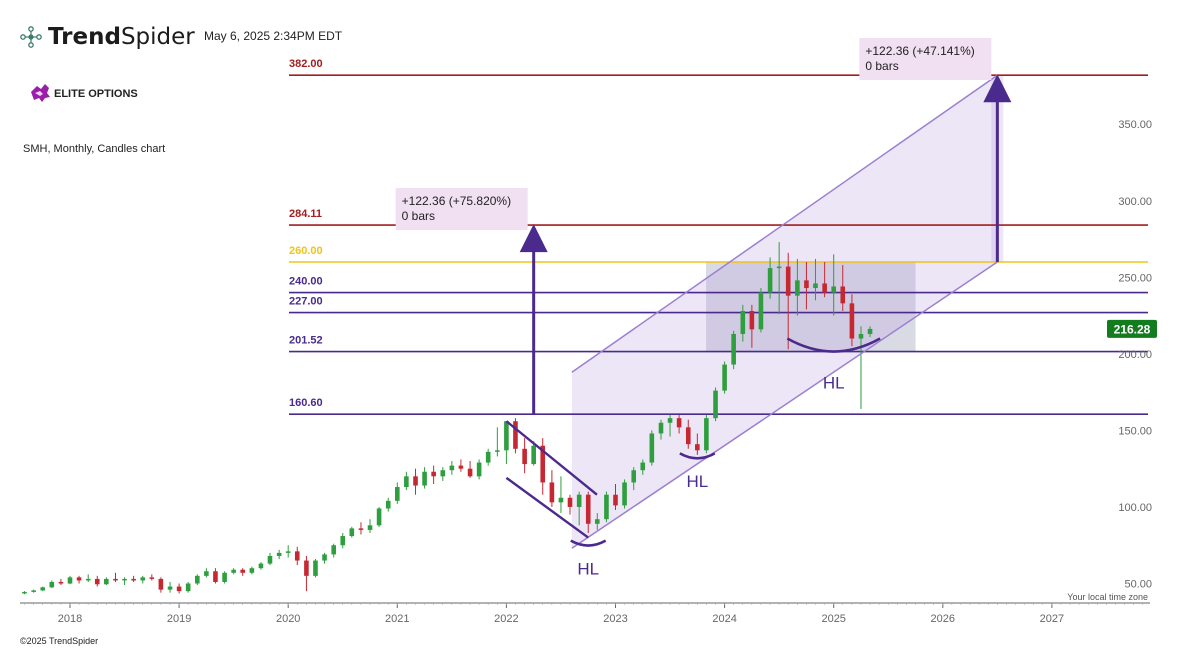 This screenshot has height=650, width=1178. I want to click on x-tick-label: 2020, so click(288, 619).